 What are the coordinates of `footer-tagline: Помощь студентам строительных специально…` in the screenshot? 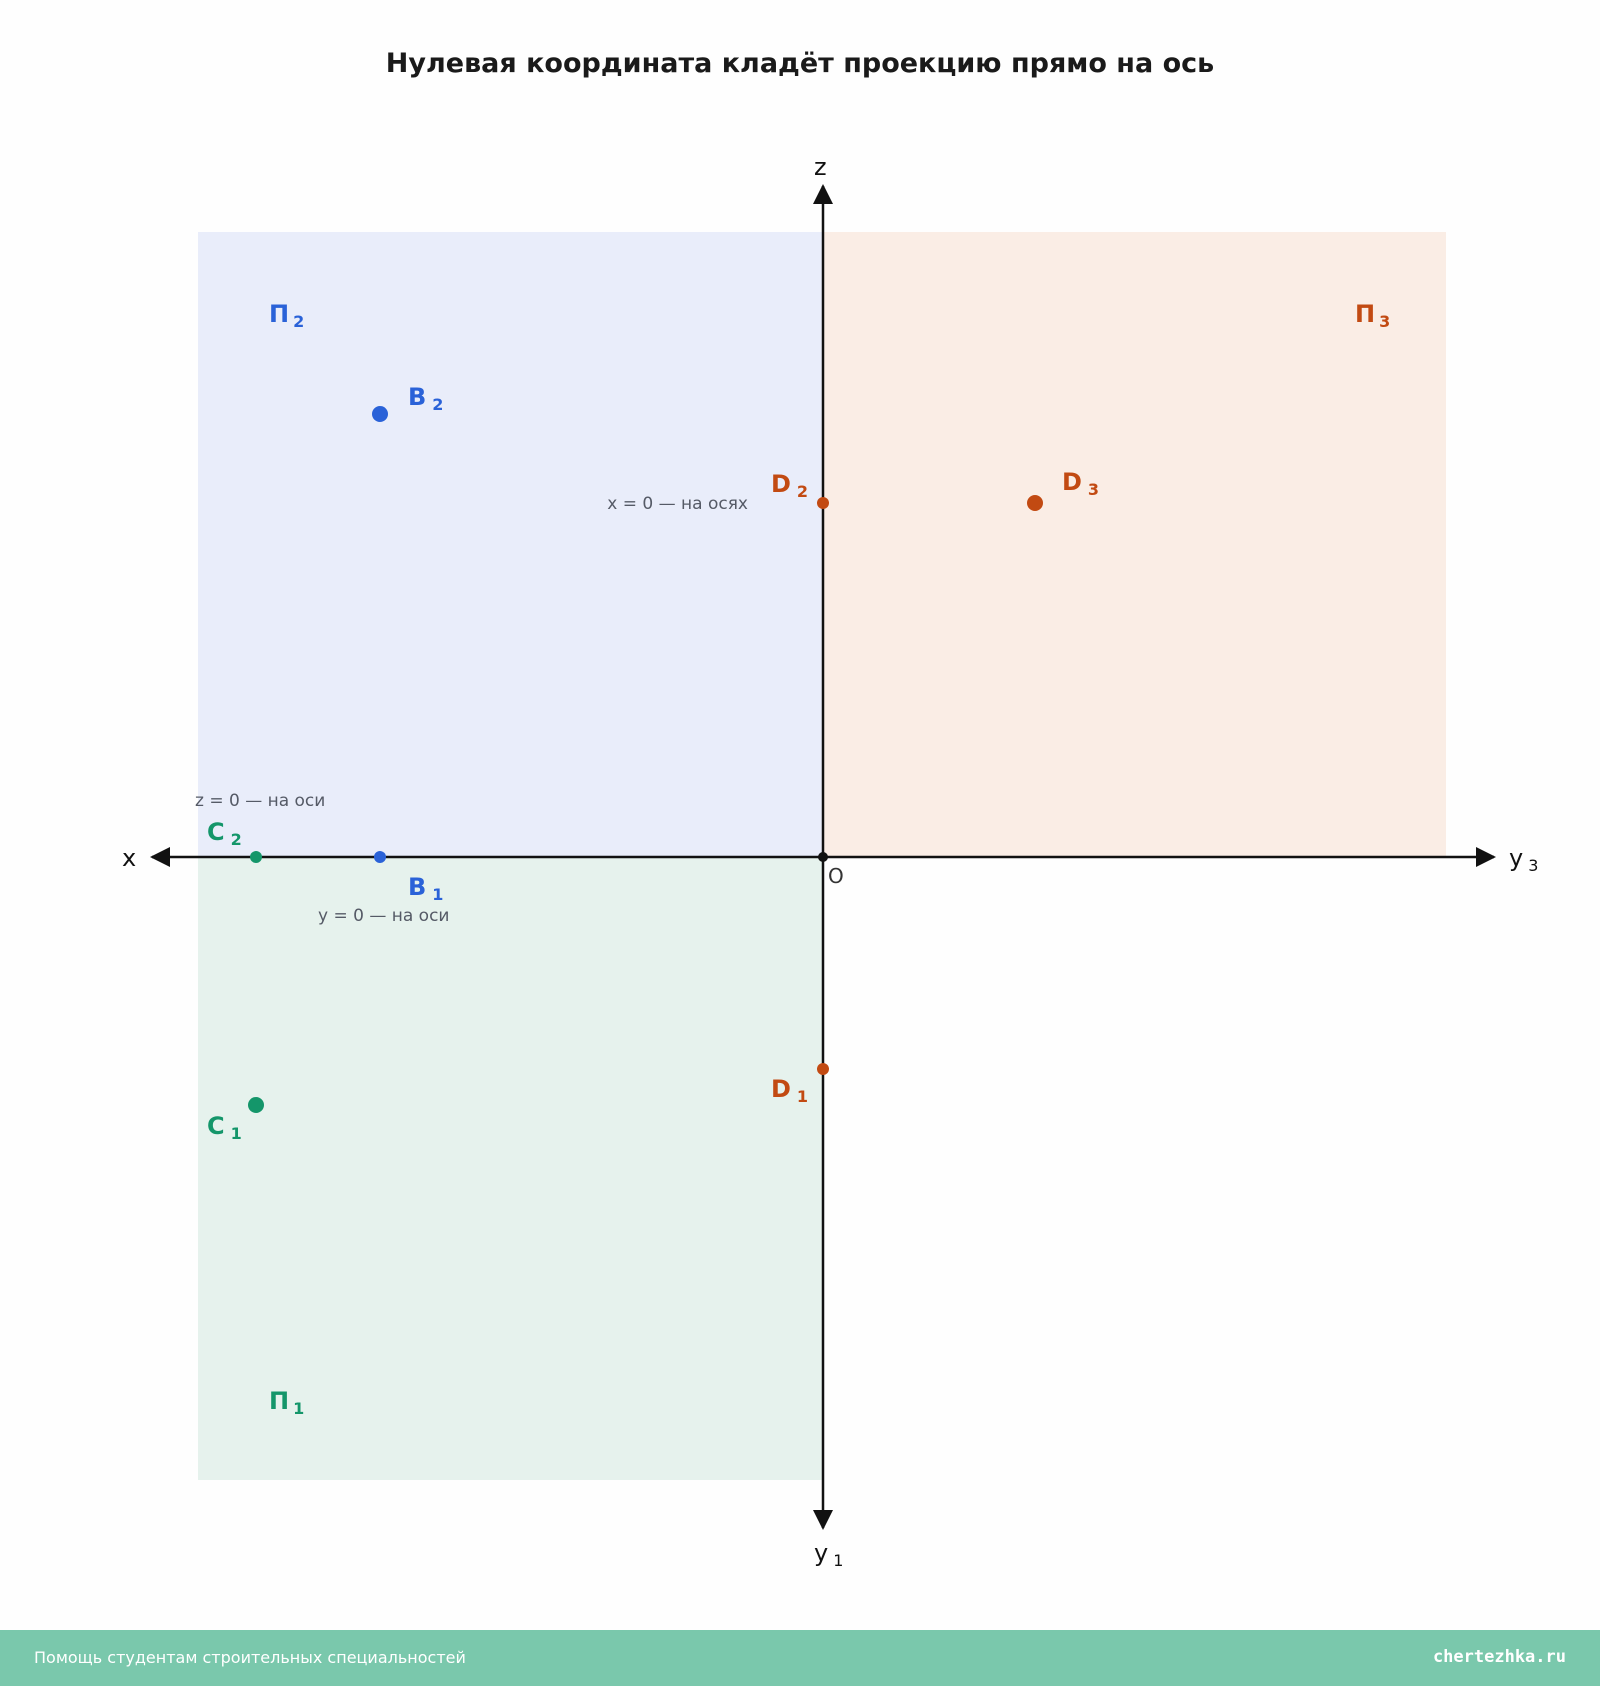 It's located at (250, 1657).